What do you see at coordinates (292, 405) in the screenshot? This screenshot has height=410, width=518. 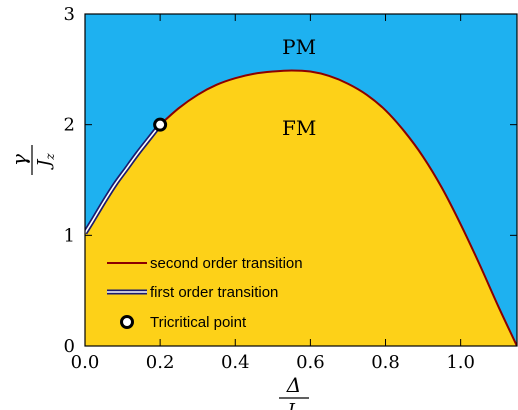 I see `x-axis-label-denominator: Jz` at bounding box center [292, 405].